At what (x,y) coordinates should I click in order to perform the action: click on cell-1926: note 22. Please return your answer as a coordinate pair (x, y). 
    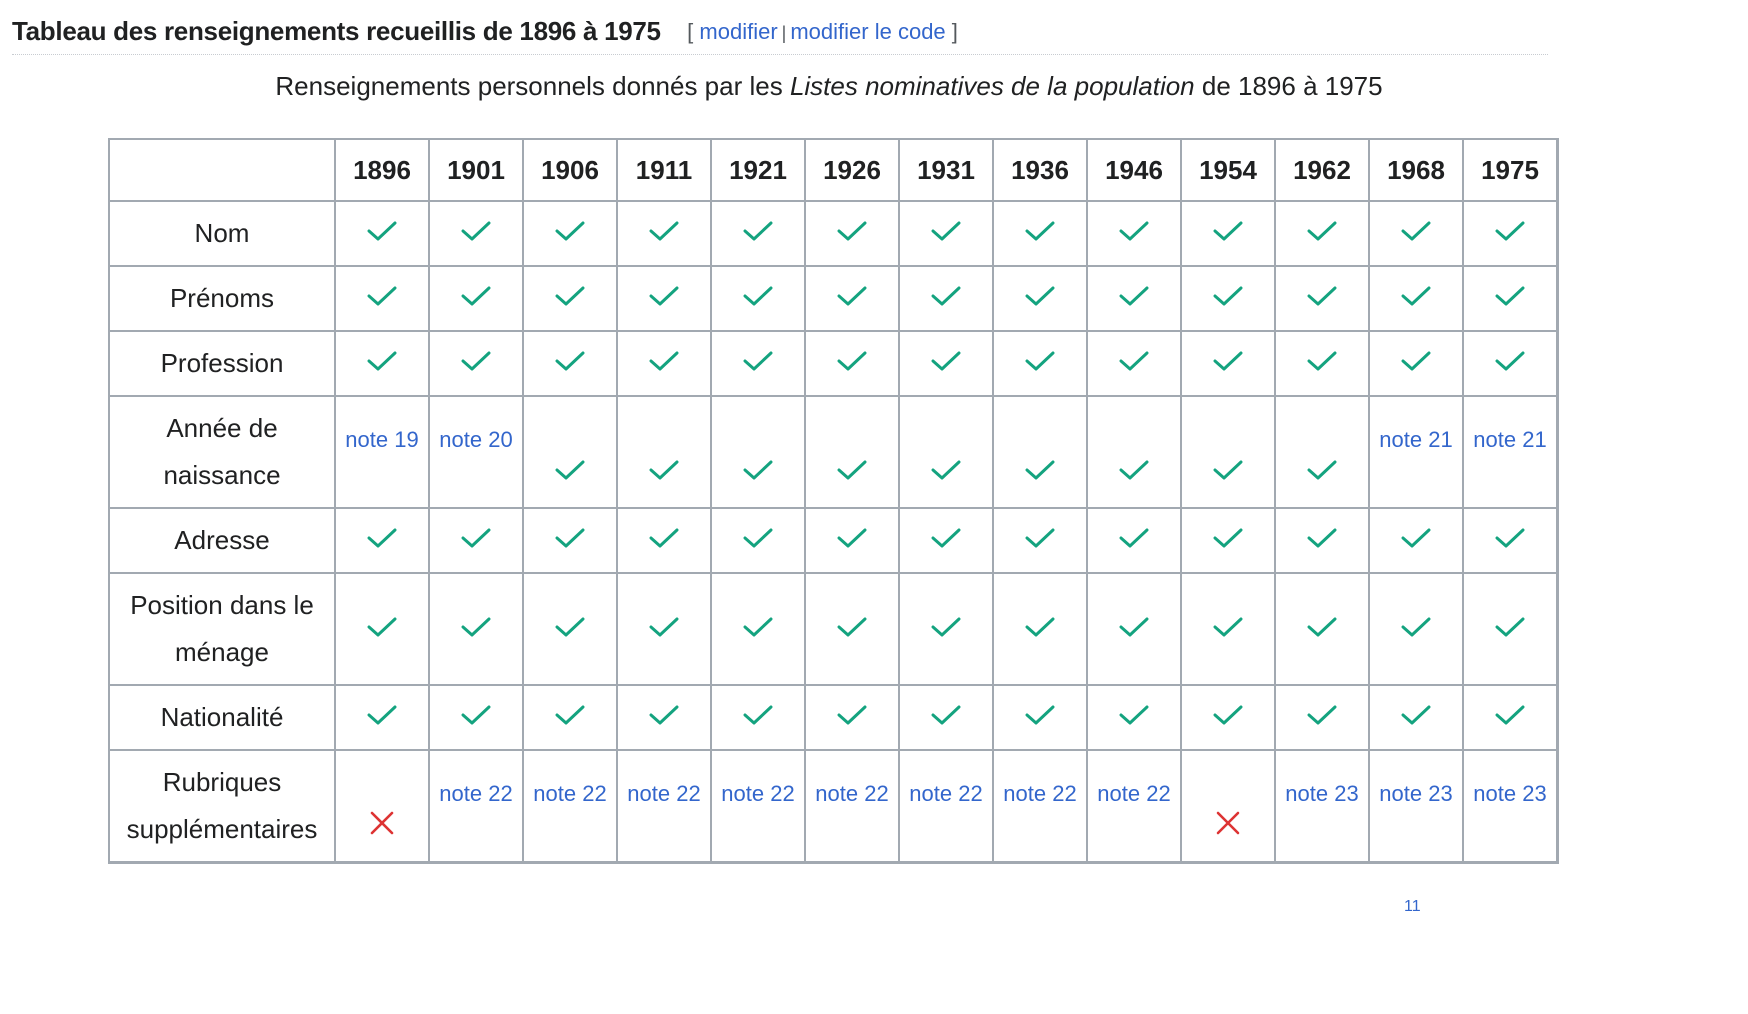
    Looking at the image, I should click on (852, 806).